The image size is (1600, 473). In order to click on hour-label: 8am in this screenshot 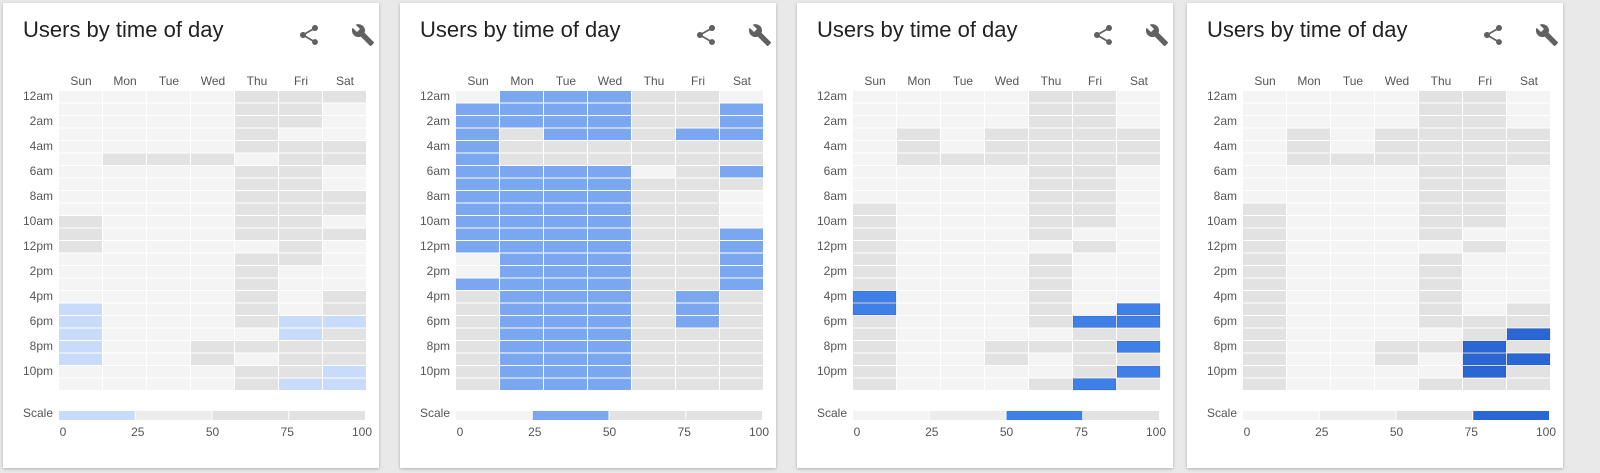, I will do `click(41, 196)`.